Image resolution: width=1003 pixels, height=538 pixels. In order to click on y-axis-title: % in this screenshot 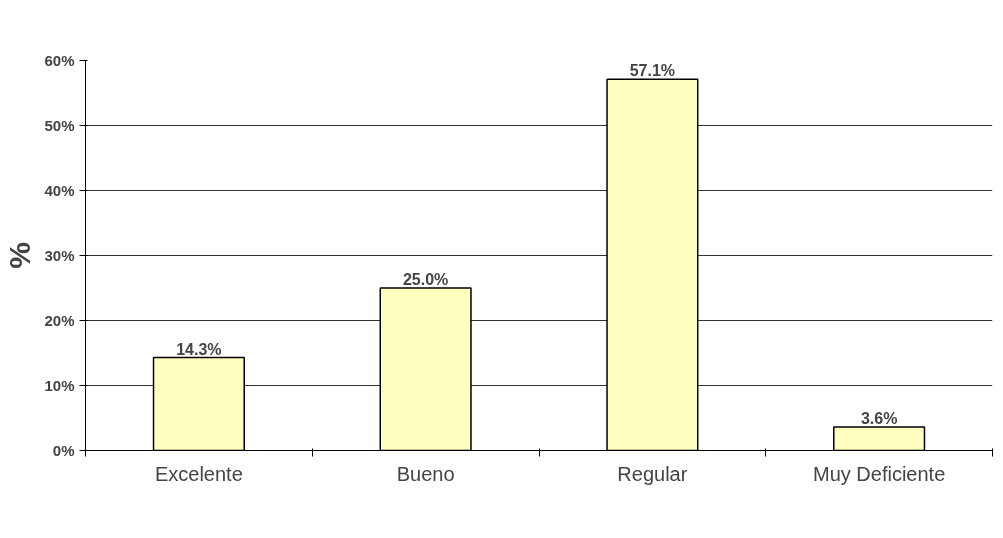, I will do `click(20, 255)`.